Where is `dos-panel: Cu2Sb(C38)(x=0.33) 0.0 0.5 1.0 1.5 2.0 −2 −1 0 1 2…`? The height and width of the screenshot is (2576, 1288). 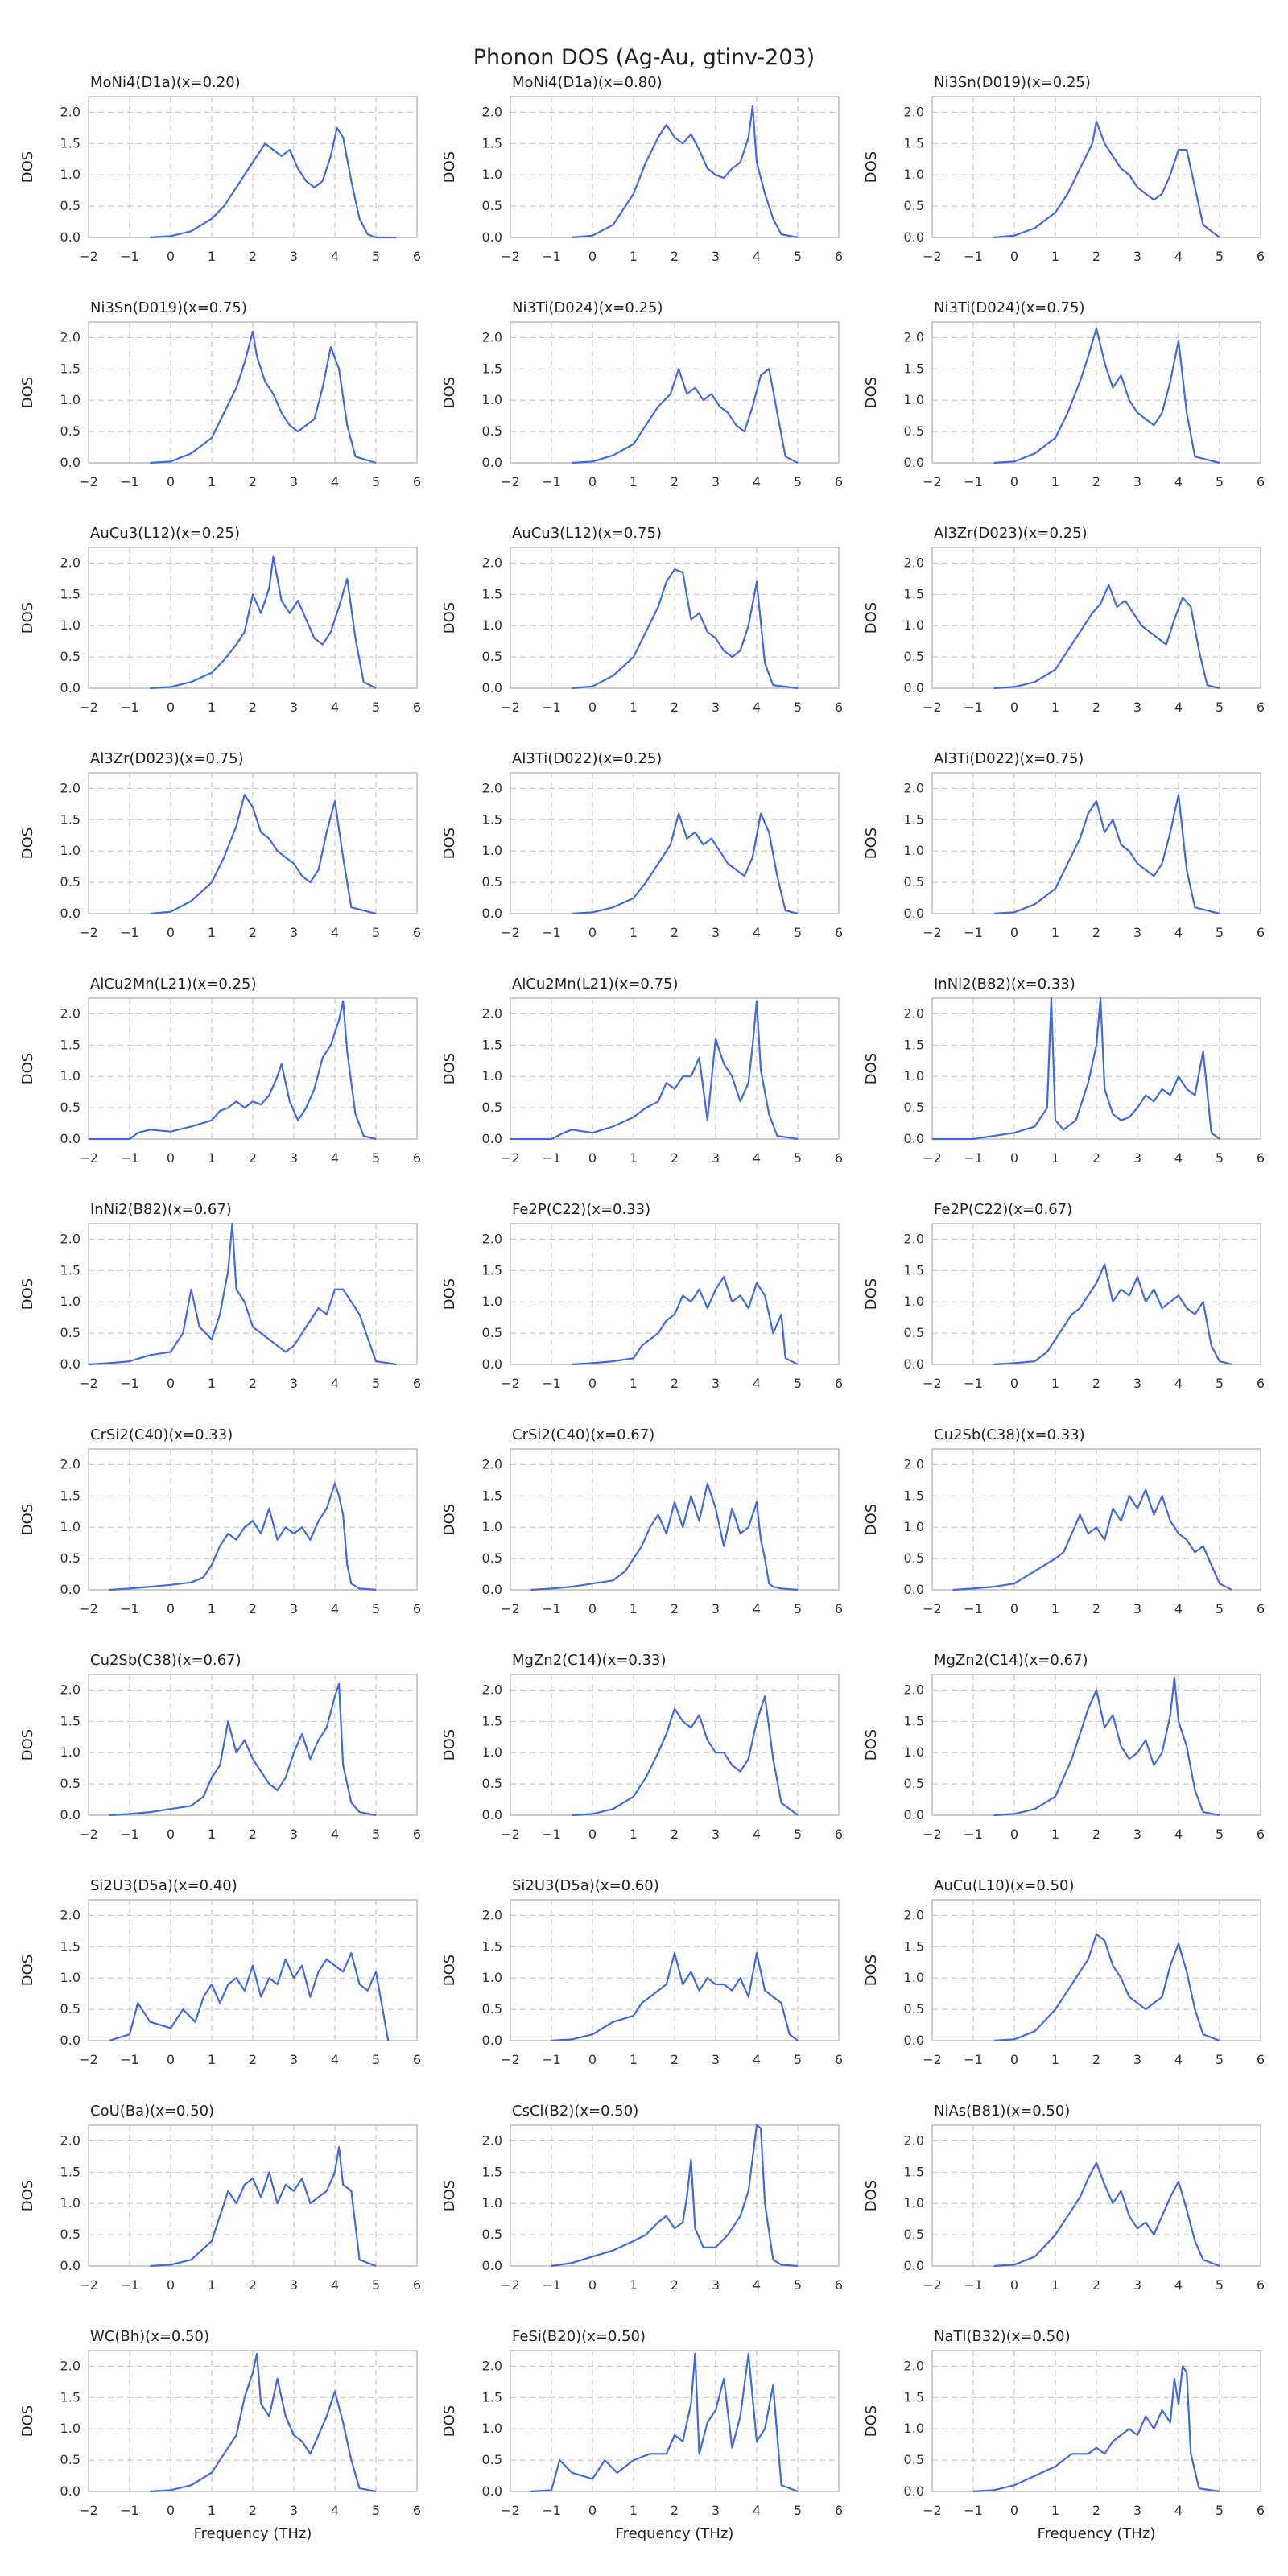
dos-panel: Cu2Sb(C38)(x=0.33) 0.0 0.5 1.0 1.5 2.0 −2 −1 0 1 2… is located at coordinates (1064, 1521).